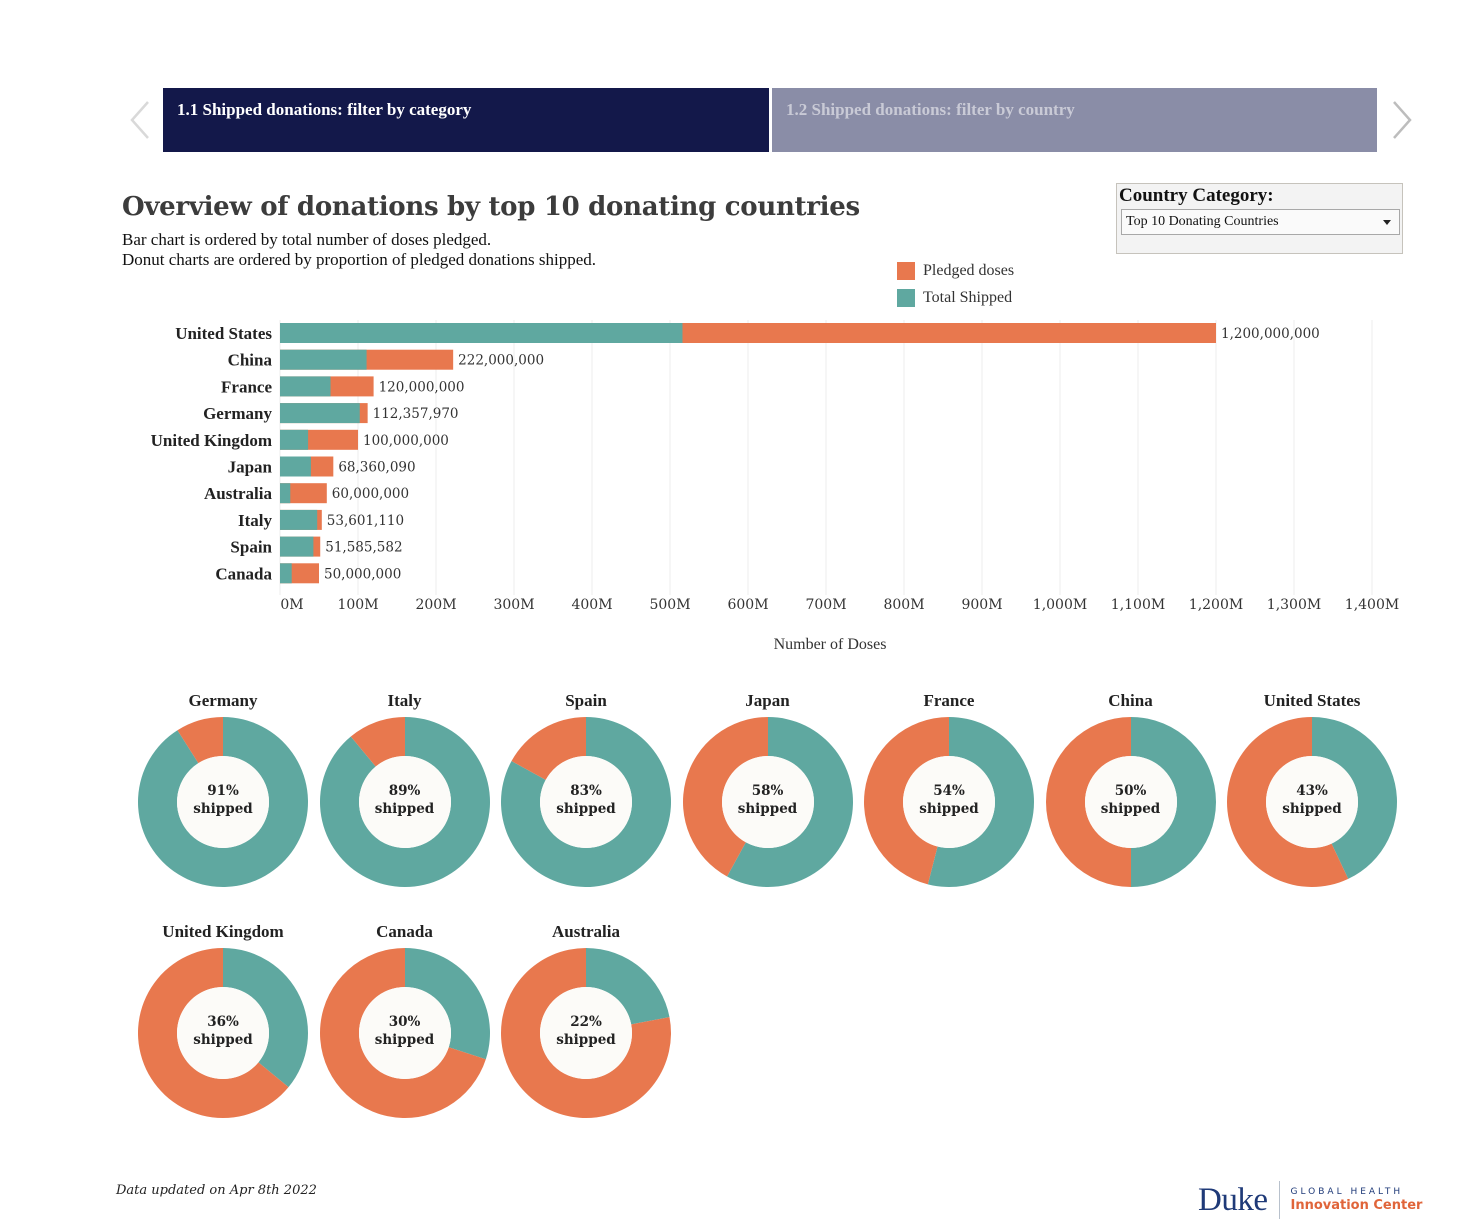 The height and width of the screenshot is (1230, 1476). What do you see at coordinates (299, 519) in the screenshot?
I see `bar-shipped-italy` at bounding box center [299, 519].